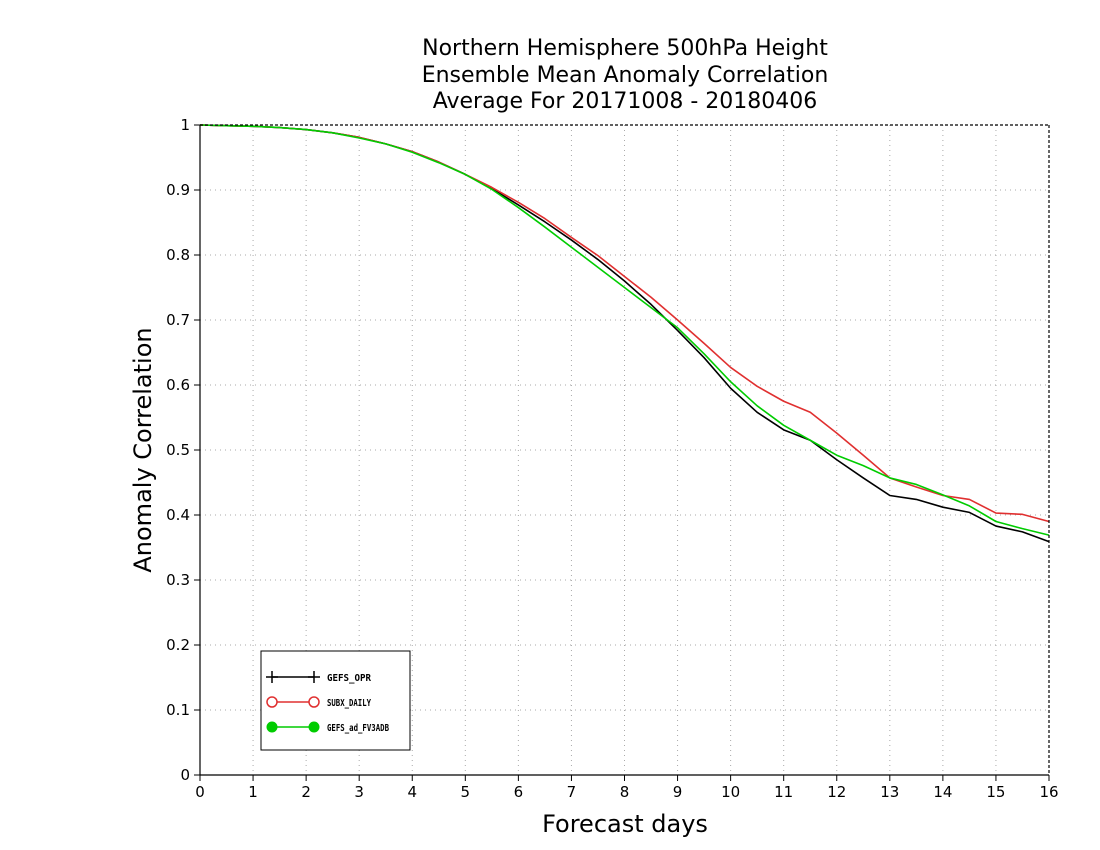  I want to click on y-tick-label-0: 0, so click(185, 775).